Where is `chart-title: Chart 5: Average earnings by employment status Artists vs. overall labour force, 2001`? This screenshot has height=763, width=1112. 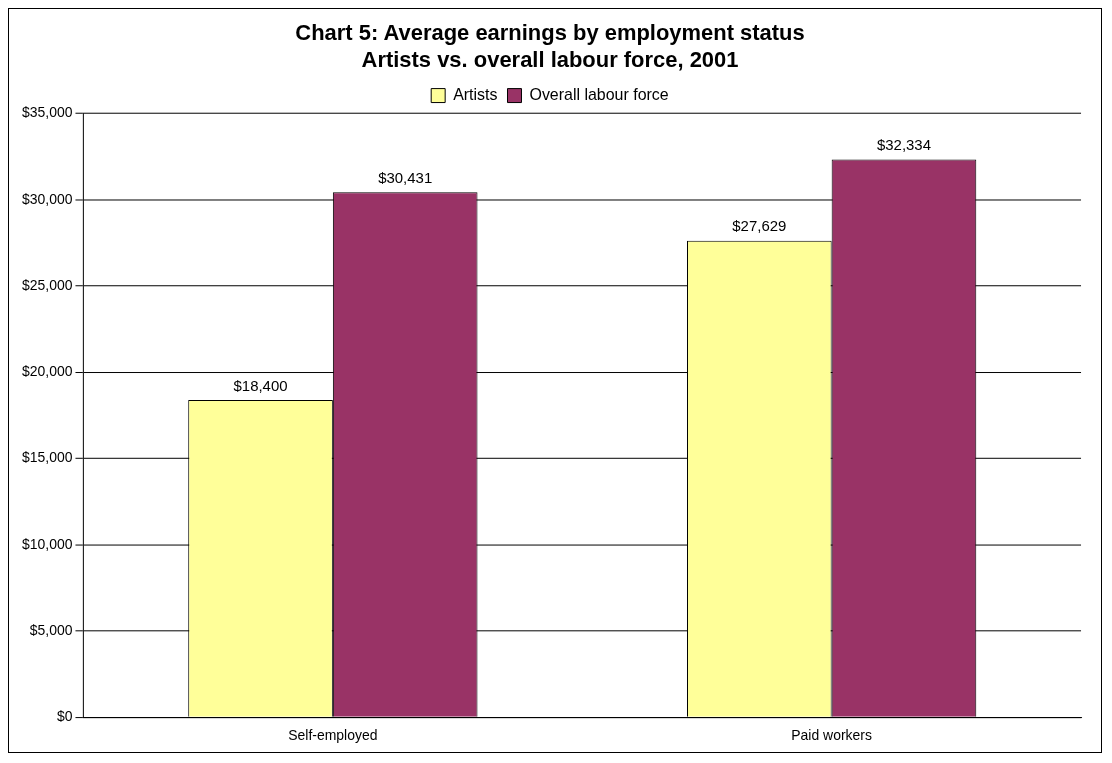
chart-title: Chart 5: Average earnings by employment status Artists vs. overall labour force, 2001 is located at coordinates (550, 46).